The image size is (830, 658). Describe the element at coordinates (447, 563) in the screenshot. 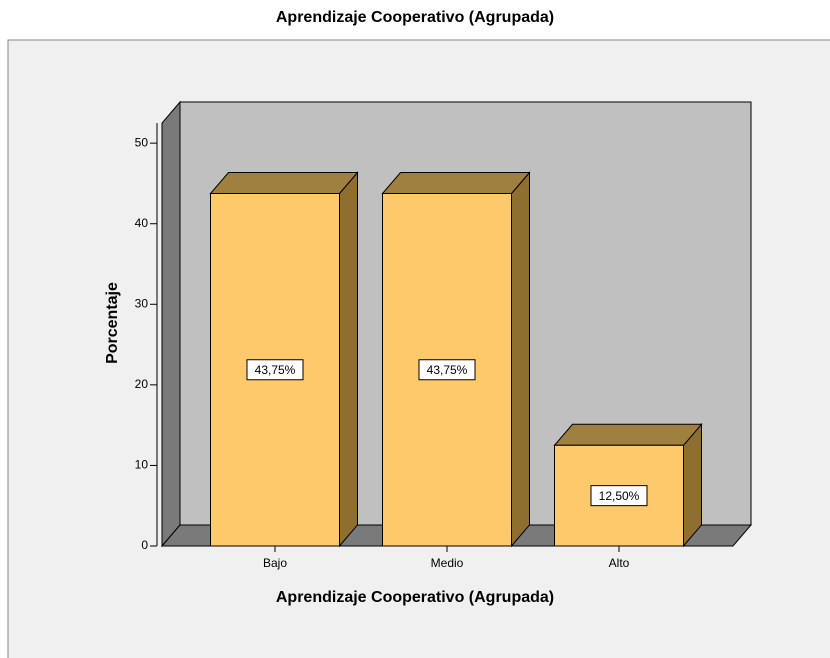

I see `x-tick-label: Medio` at that location.